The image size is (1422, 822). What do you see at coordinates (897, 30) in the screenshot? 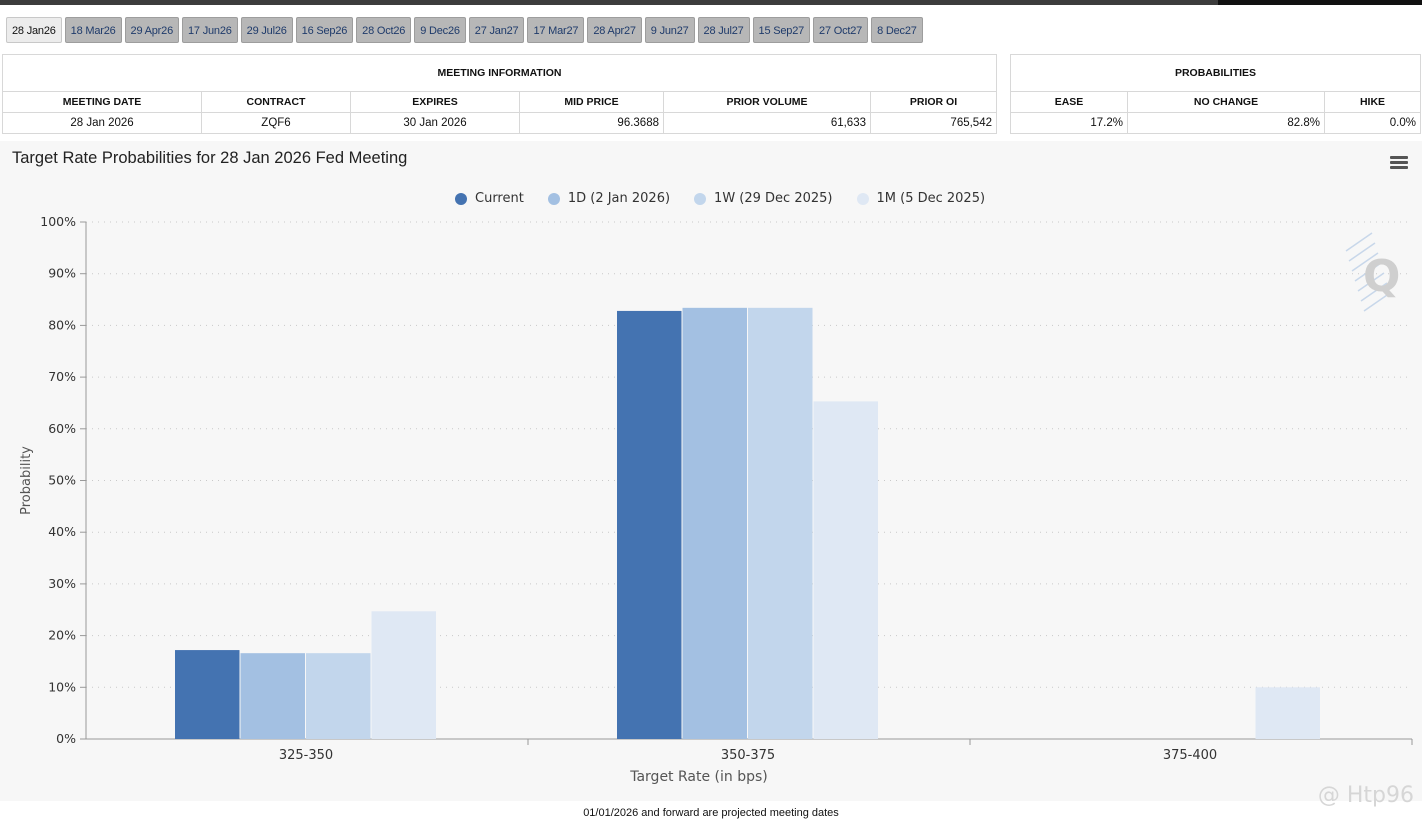
I see `tab-meeting-date: 8 Dec27` at bounding box center [897, 30].